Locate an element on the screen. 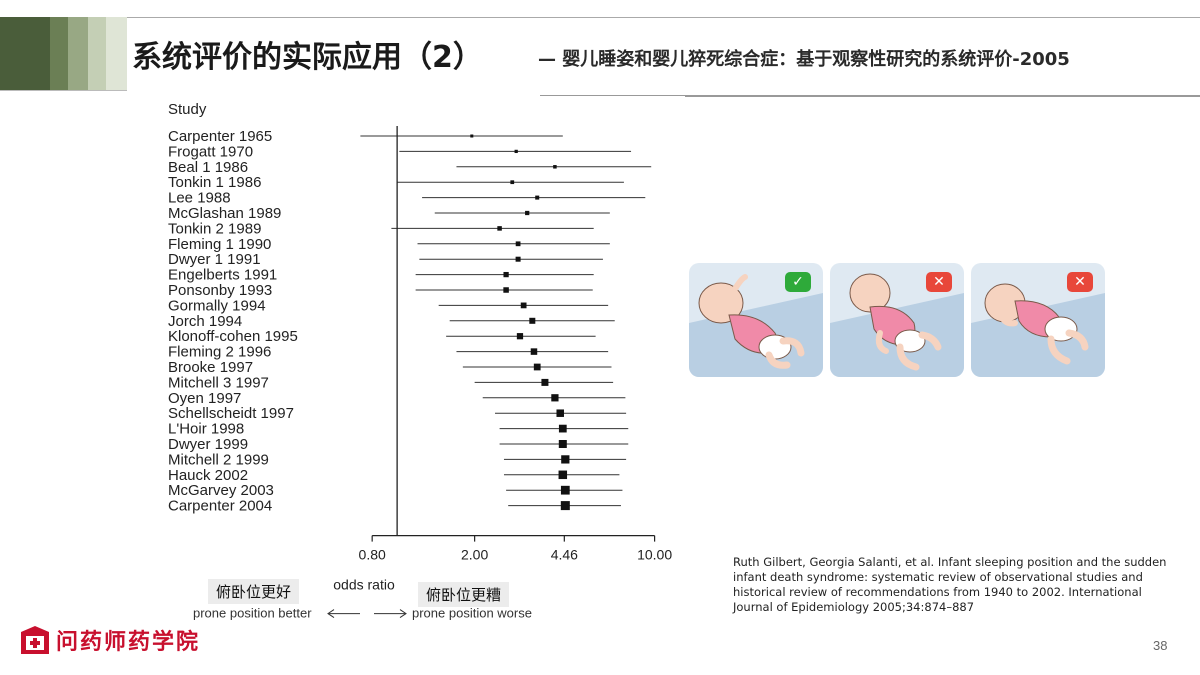 Image resolution: width=1200 pixels, height=675 pixels. study-label: Hauck 2002 is located at coordinates (208, 475).